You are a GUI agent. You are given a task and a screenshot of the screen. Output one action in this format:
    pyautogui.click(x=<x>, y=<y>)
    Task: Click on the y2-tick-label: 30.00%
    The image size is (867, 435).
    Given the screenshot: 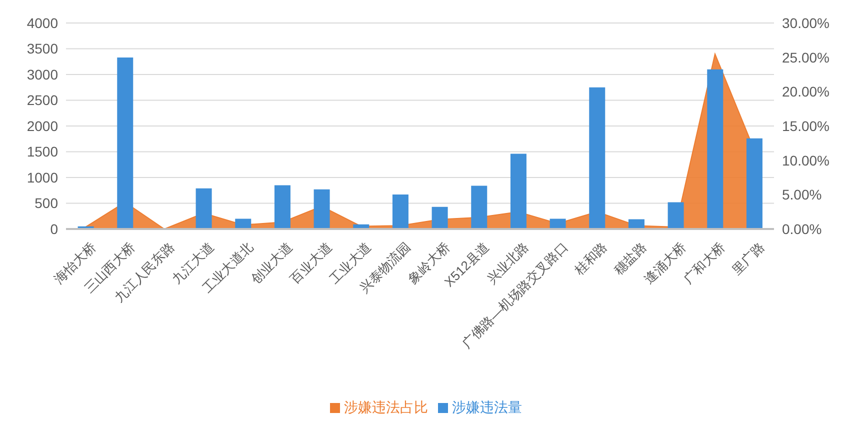 What is the action you would take?
    pyautogui.click(x=806, y=22)
    